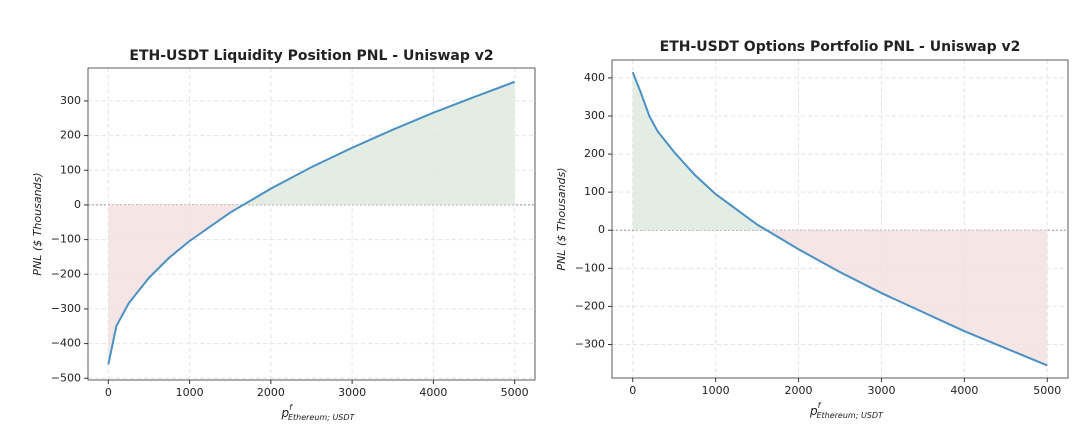 The width and height of the screenshot is (1080, 428). I want to click on y-tick-label: −500, so click(66, 377).